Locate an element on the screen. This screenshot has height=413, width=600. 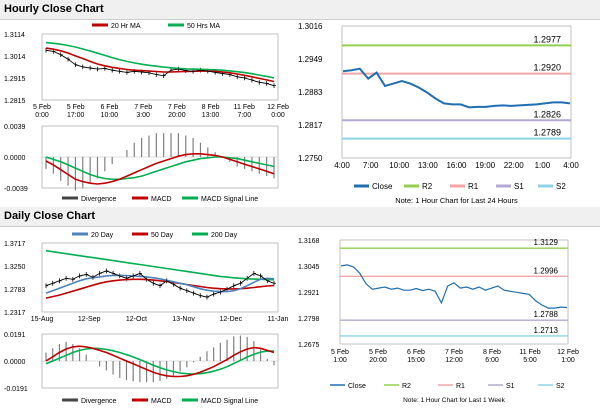
y-tick-label: 1.2783 is located at coordinates (15, 290).